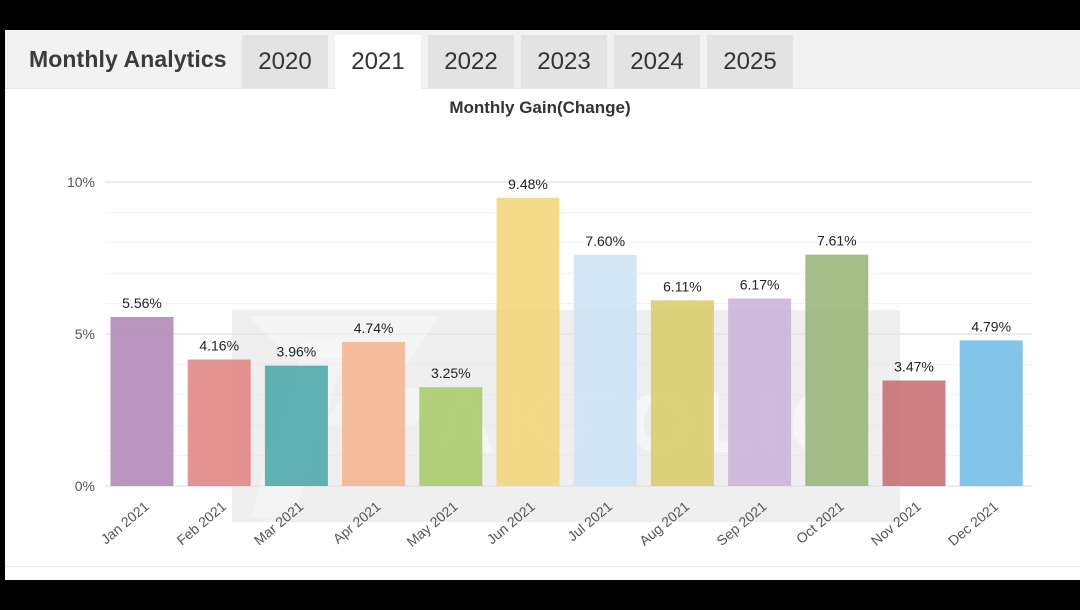 This screenshot has height=610, width=1080. I want to click on tab-2025: 2025, so click(750, 61).